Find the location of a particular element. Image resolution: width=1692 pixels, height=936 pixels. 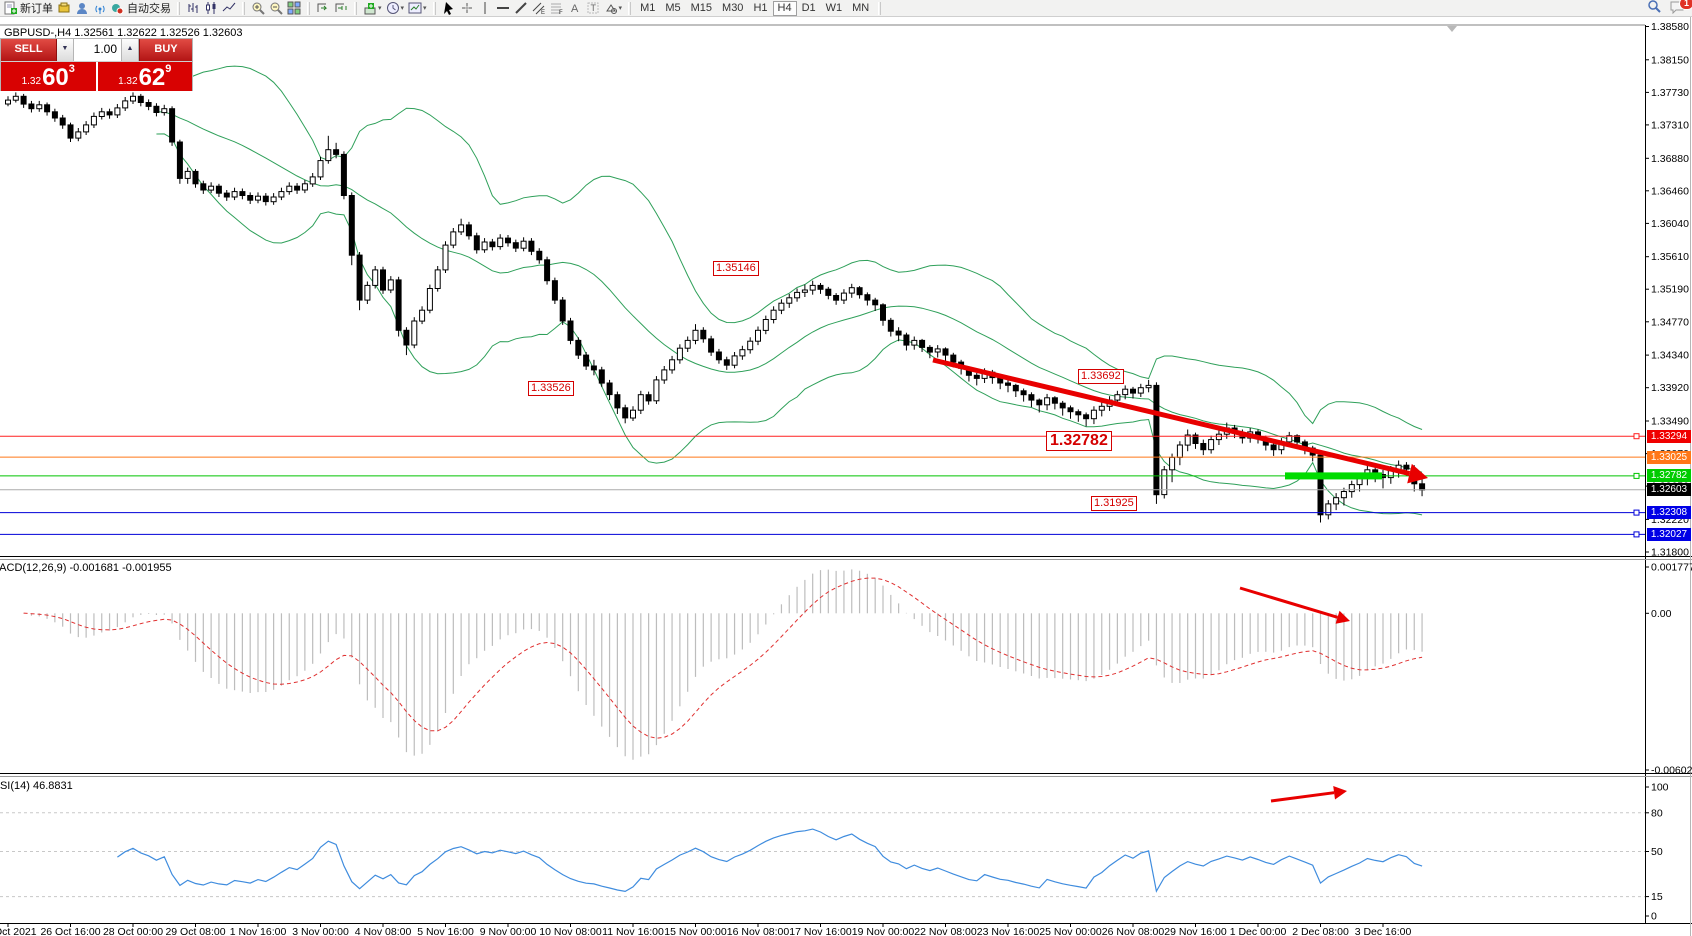

chart-bars-button is located at coordinates (193, 8).